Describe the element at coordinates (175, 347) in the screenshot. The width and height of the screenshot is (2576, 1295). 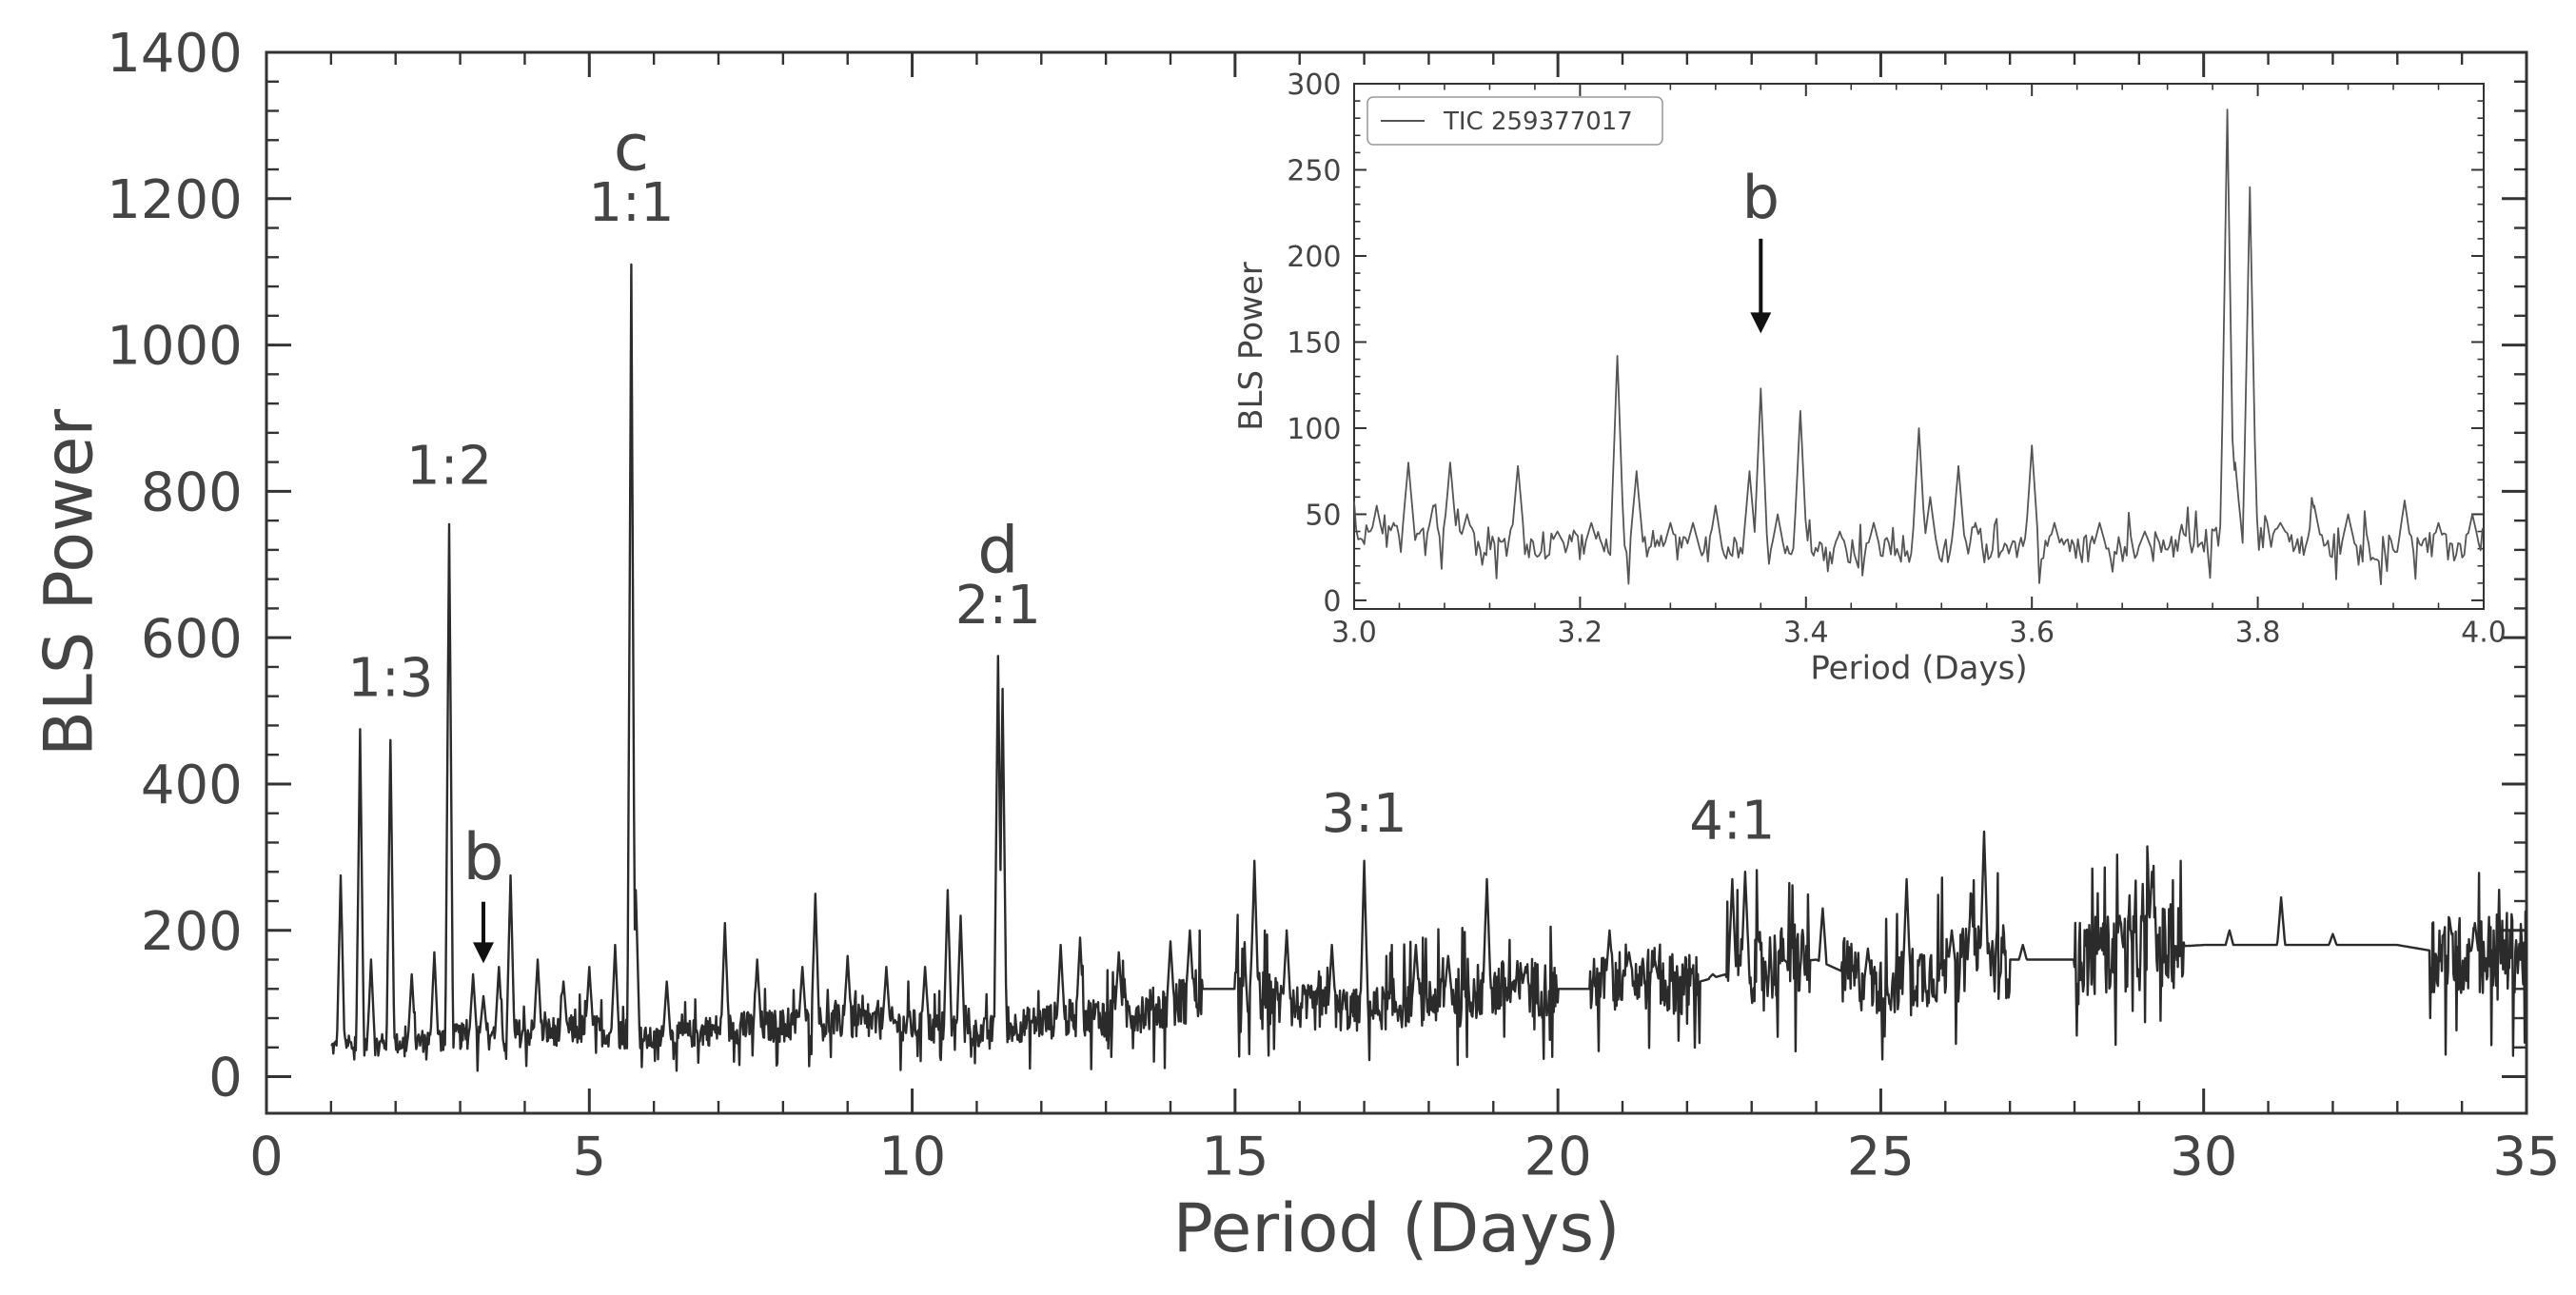
I see `main-y-tick-label: 1000` at that location.